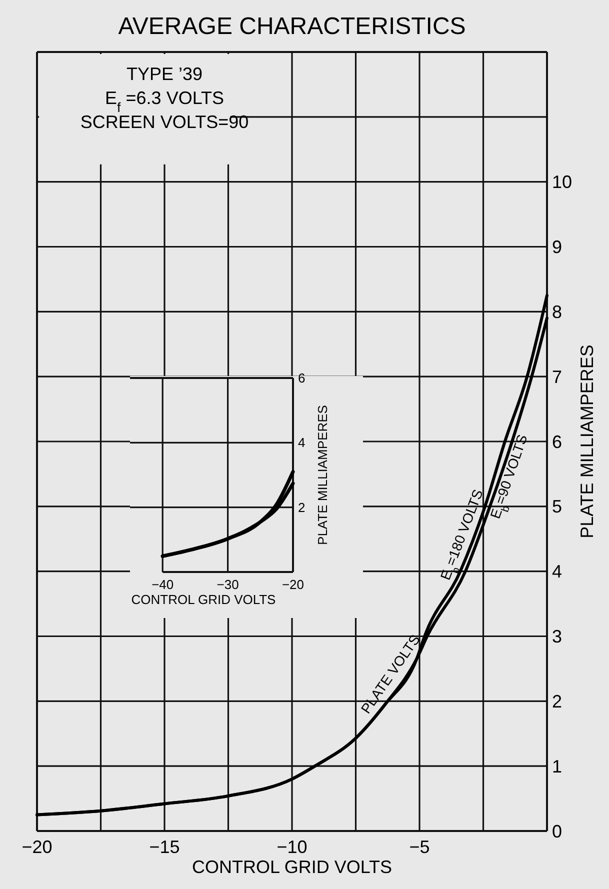  Describe the element at coordinates (557, 831) in the screenshot. I see `y-tick-label: 0` at that location.